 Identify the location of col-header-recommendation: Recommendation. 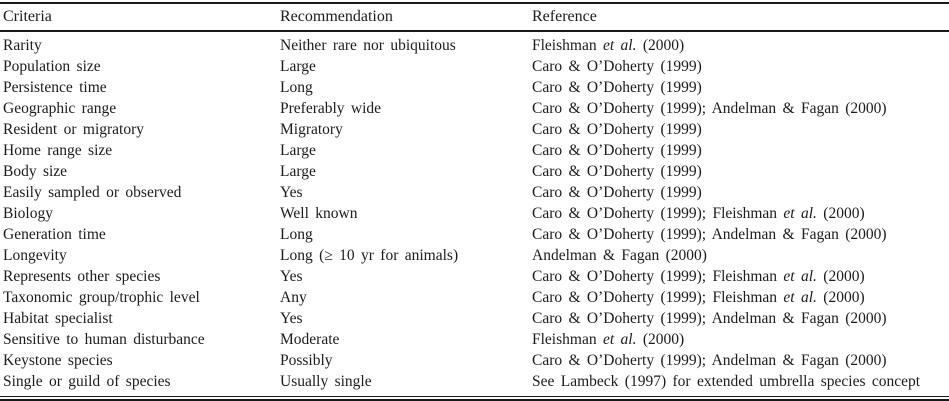
(406, 17).